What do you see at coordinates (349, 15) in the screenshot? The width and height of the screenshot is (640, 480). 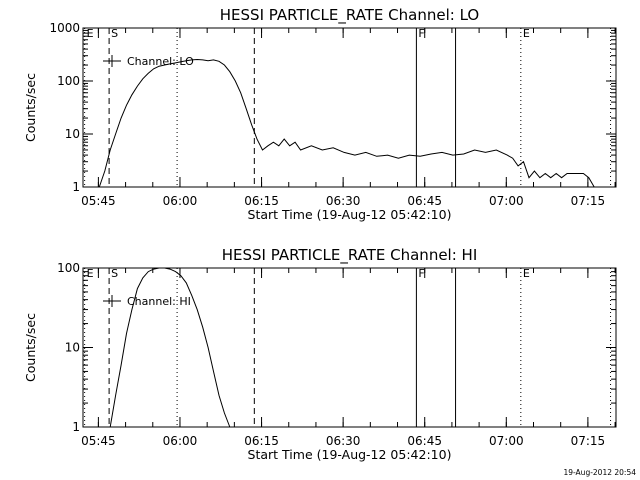 I see `chart-title: HESSI PARTICLE_RATE Channel: LO` at bounding box center [349, 15].